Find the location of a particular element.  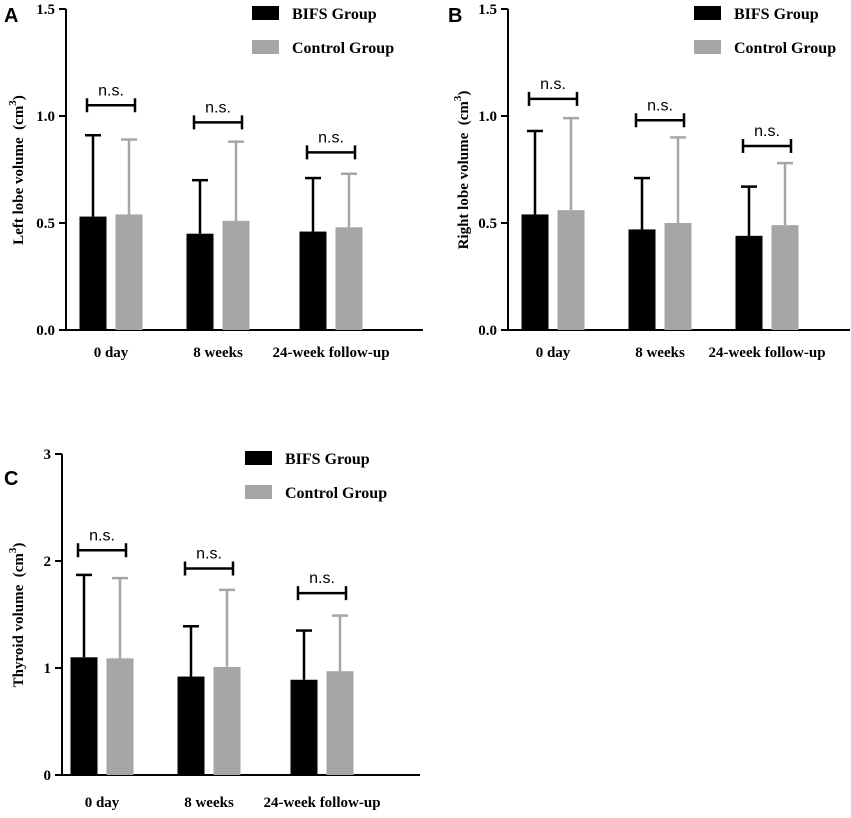

y-axis-title: Left lobe volume (cm3) is located at coordinates (17, 170).